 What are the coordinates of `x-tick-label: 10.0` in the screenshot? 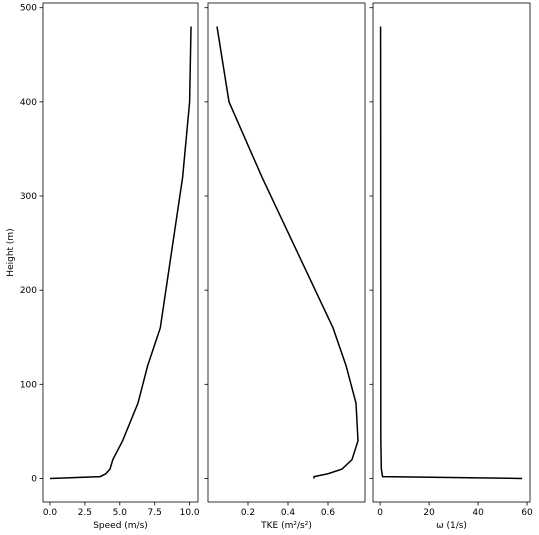 It's located at (190, 513).